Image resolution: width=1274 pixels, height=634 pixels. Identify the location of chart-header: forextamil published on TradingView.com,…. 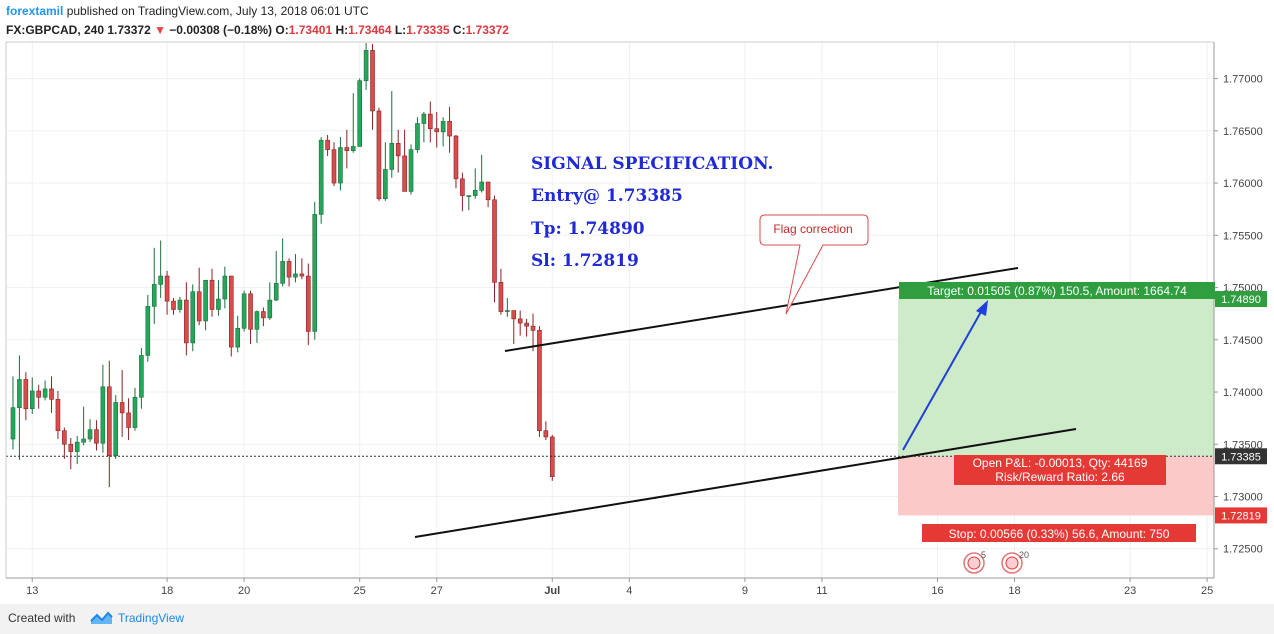
(637, 21).